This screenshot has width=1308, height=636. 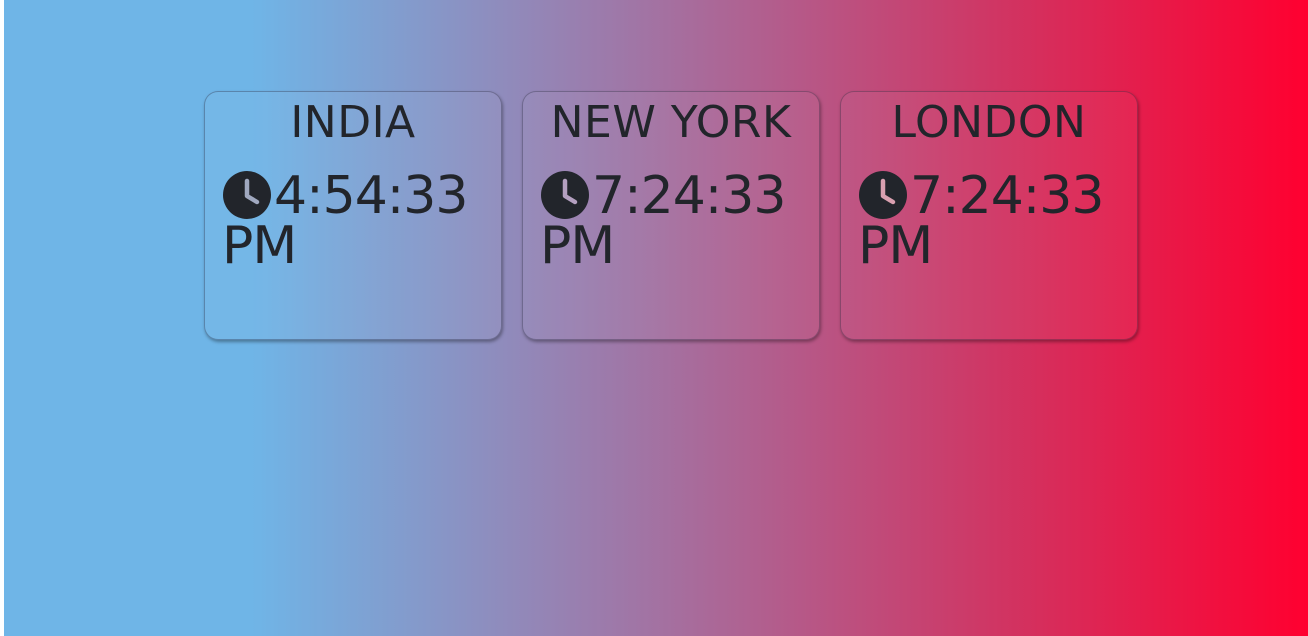 I want to click on city-name: INDIA, so click(x=353, y=122).